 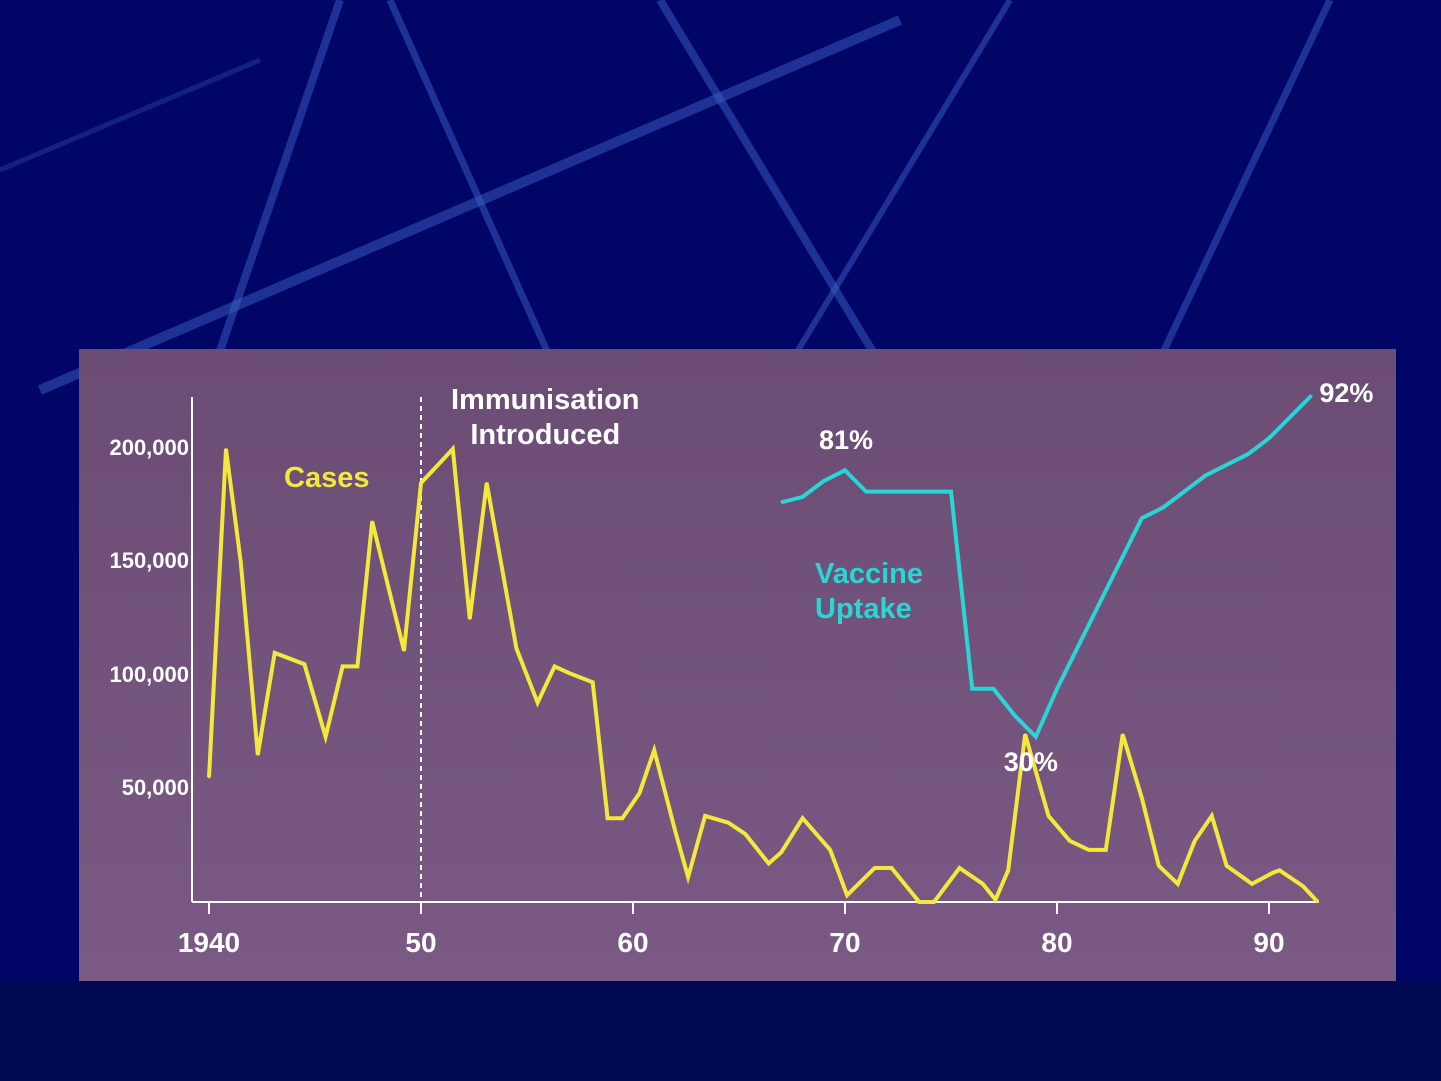 I want to click on event-label-line: Immunisation, so click(x=545, y=400).